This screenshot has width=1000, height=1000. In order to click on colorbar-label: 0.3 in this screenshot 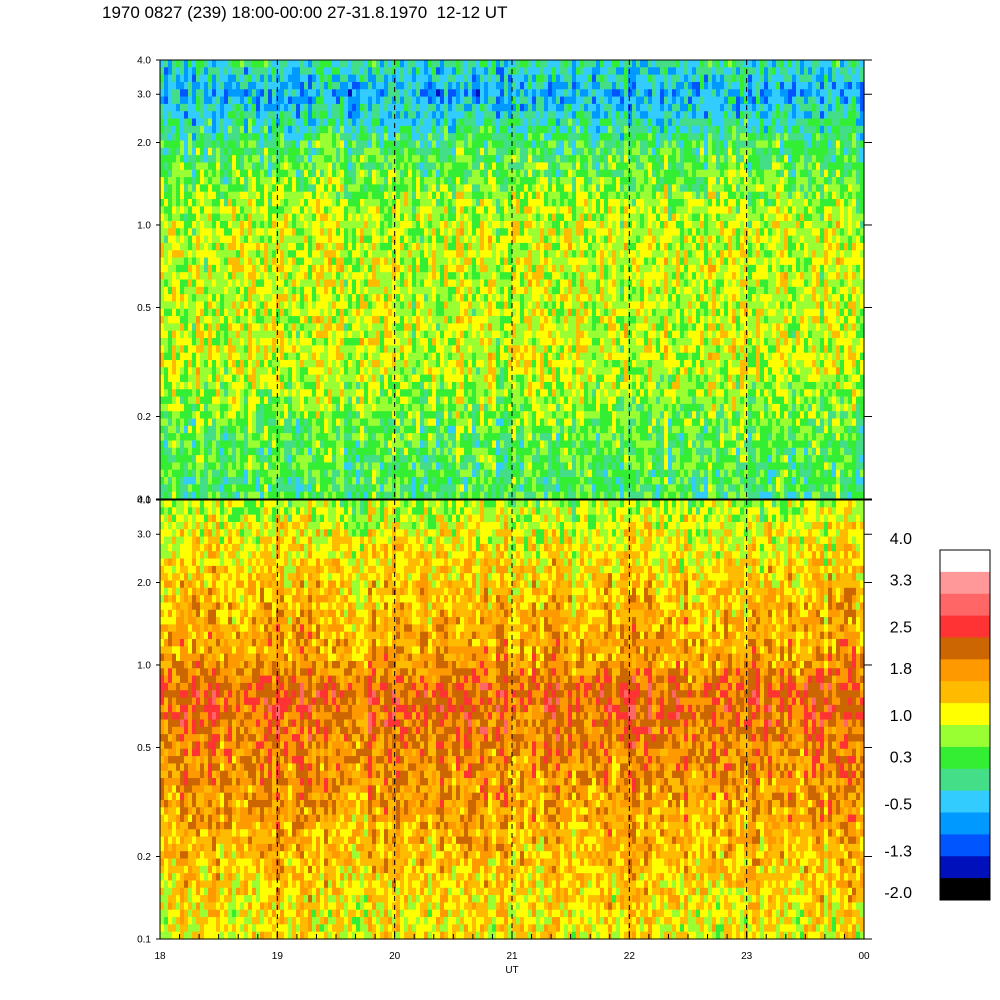, I will do `click(901, 757)`.